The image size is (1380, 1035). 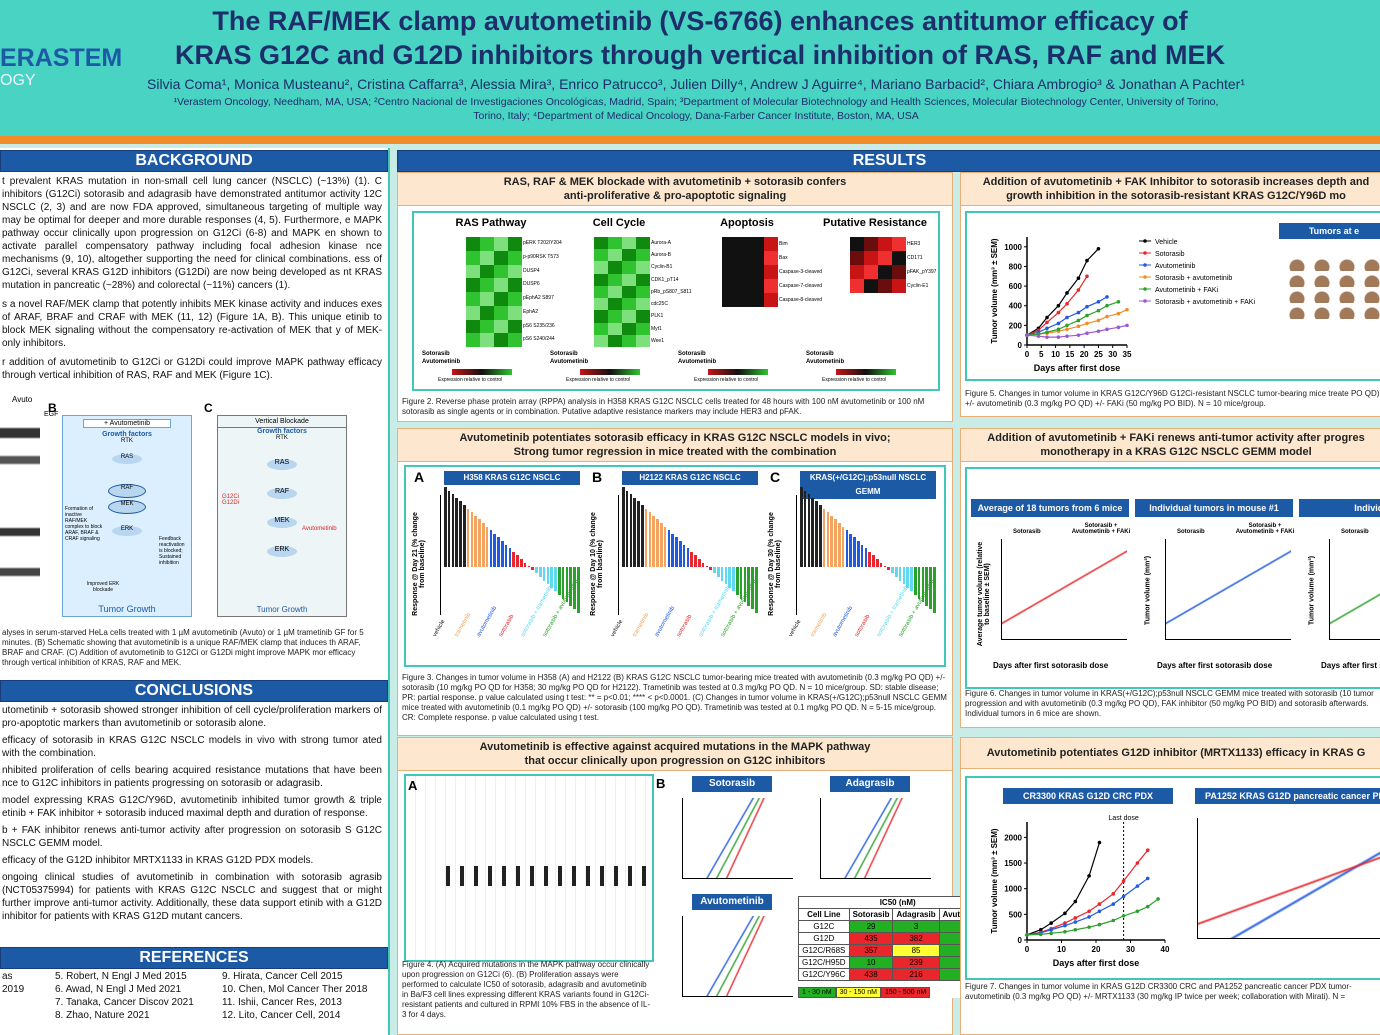 What do you see at coordinates (1112, 354) in the screenshot?
I see `x-tick-label: 30` at bounding box center [1112, 354].